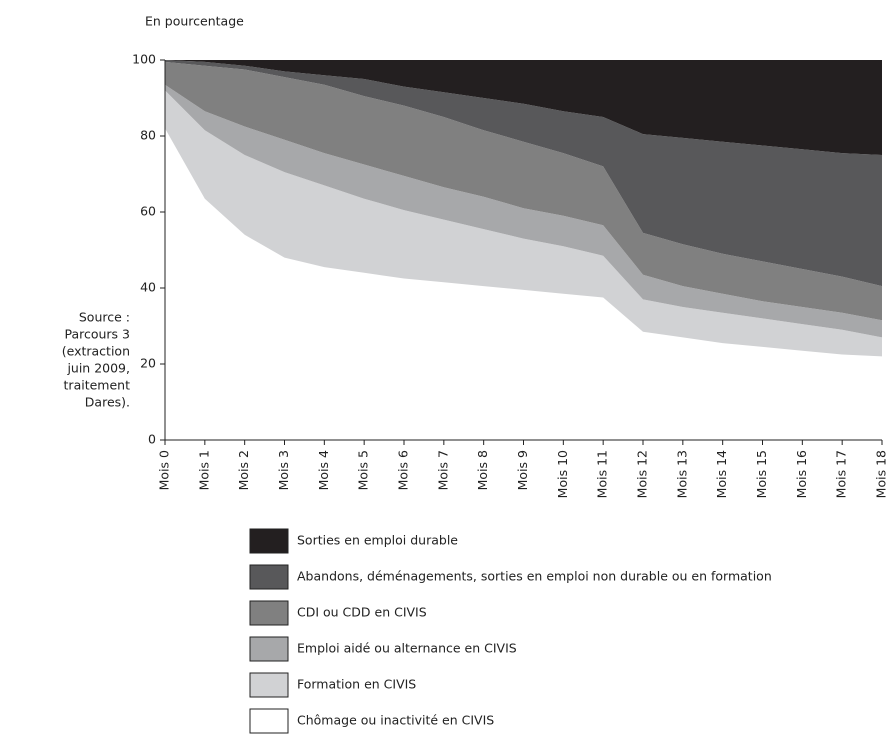  I want to click on x-tick-label: Mois 5, so click(363, 470).